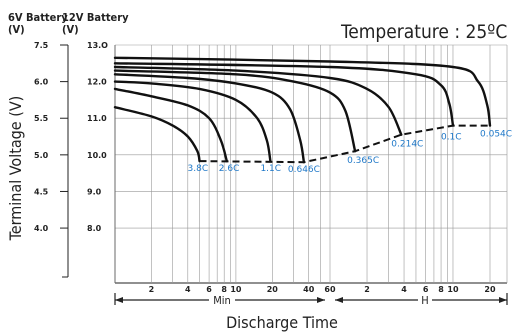 Image resolution: width=514 pixels, height=333 pixels. What do you see at coordinates (451, 138) in the screenshot?
I see `series-label: 0.1C` at bounding box center [451, 138].